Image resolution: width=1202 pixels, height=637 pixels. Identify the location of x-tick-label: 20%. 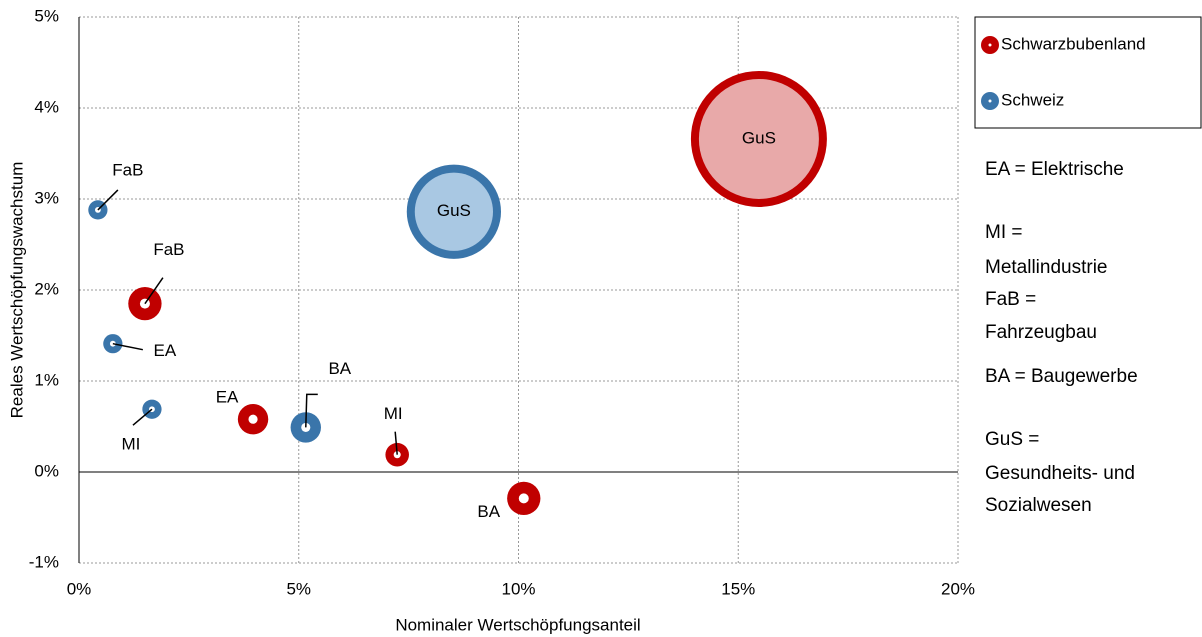
(958, 588).